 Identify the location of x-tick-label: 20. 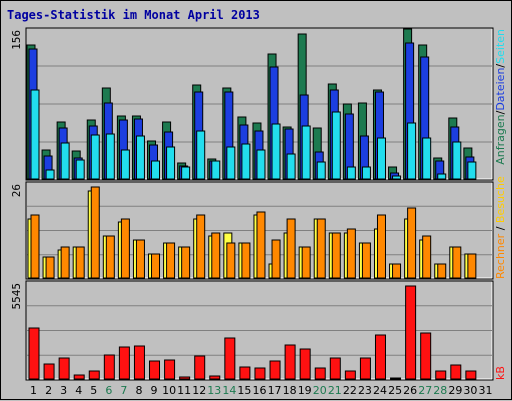
(320, 390).